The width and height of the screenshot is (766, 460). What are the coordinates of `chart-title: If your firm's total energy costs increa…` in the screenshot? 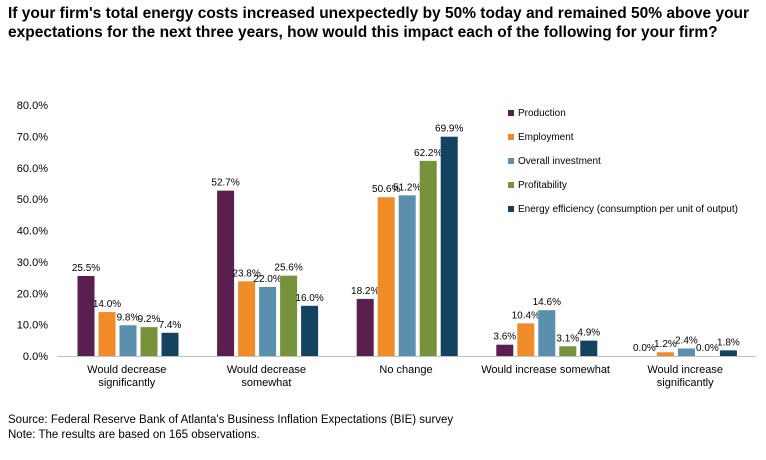 It's located at (379, 23).